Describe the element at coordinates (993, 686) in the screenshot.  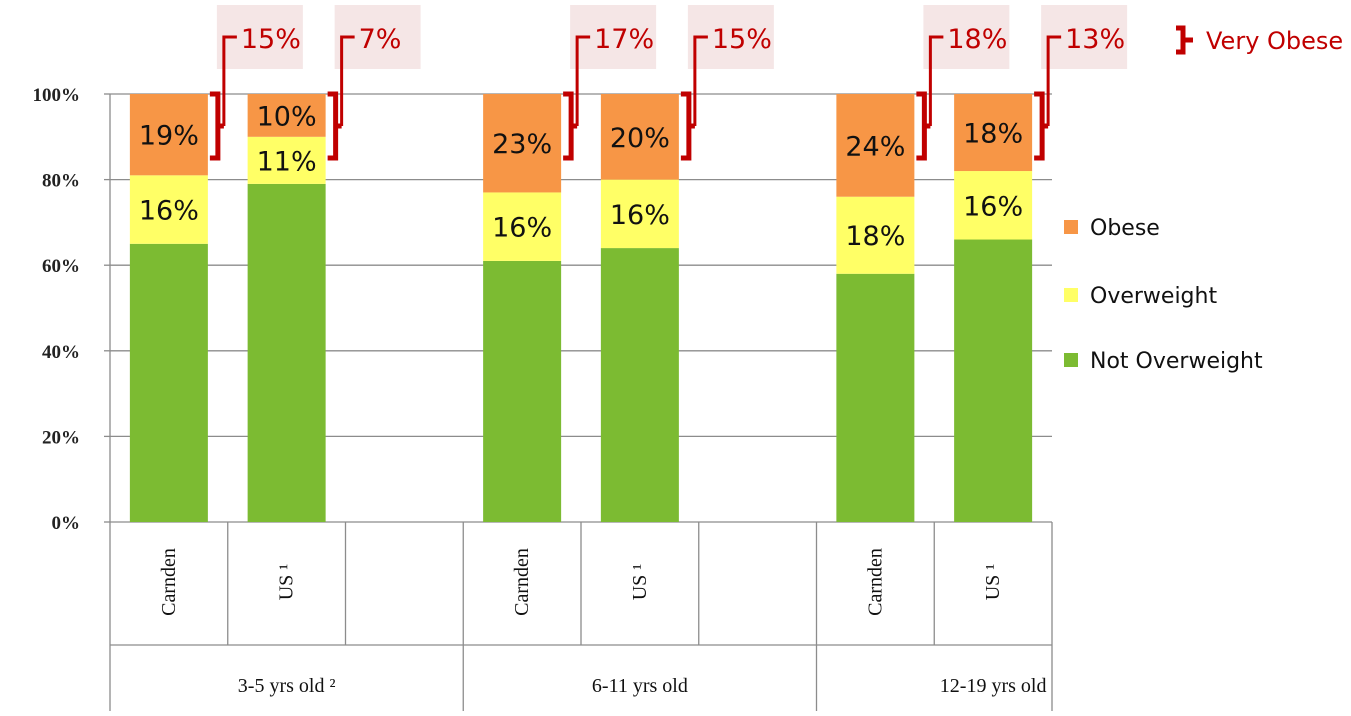
I see `group-label: 12-19 yrs old` at that location.